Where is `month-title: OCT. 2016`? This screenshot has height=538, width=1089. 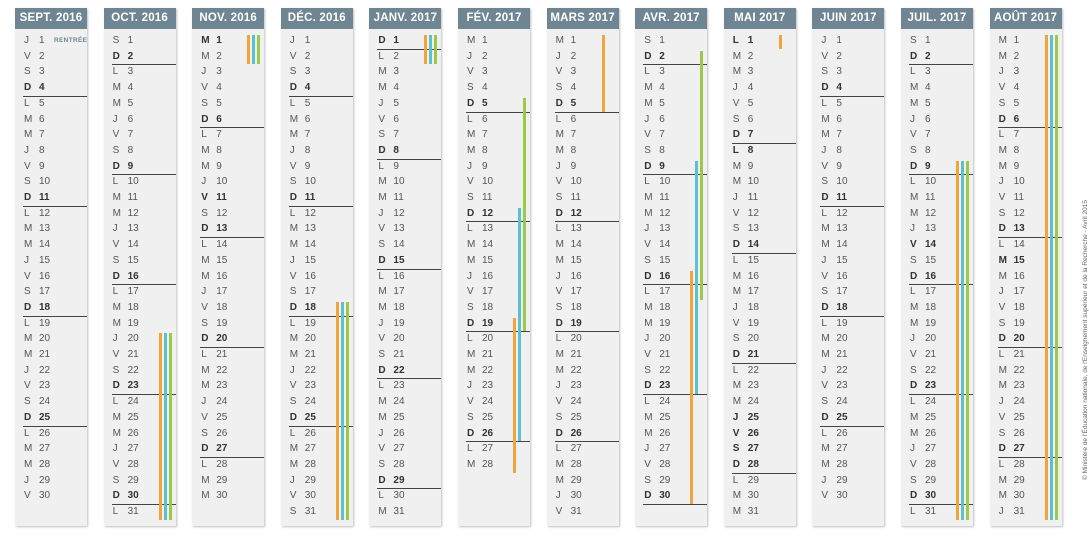 month-title: OCT. 2016 is located at coordinates (139, 18).